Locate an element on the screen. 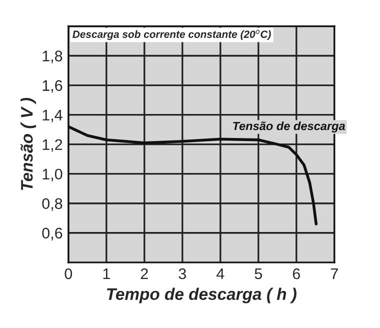  x-tick-label: 1 is located at coordinates (106, 274).